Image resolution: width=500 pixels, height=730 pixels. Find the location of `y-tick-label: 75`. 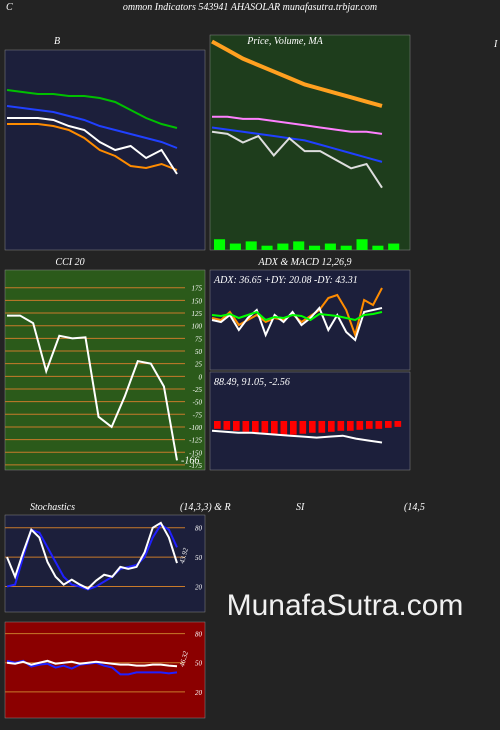

y-tick-label: 75 is located at coordinates (199, 339).